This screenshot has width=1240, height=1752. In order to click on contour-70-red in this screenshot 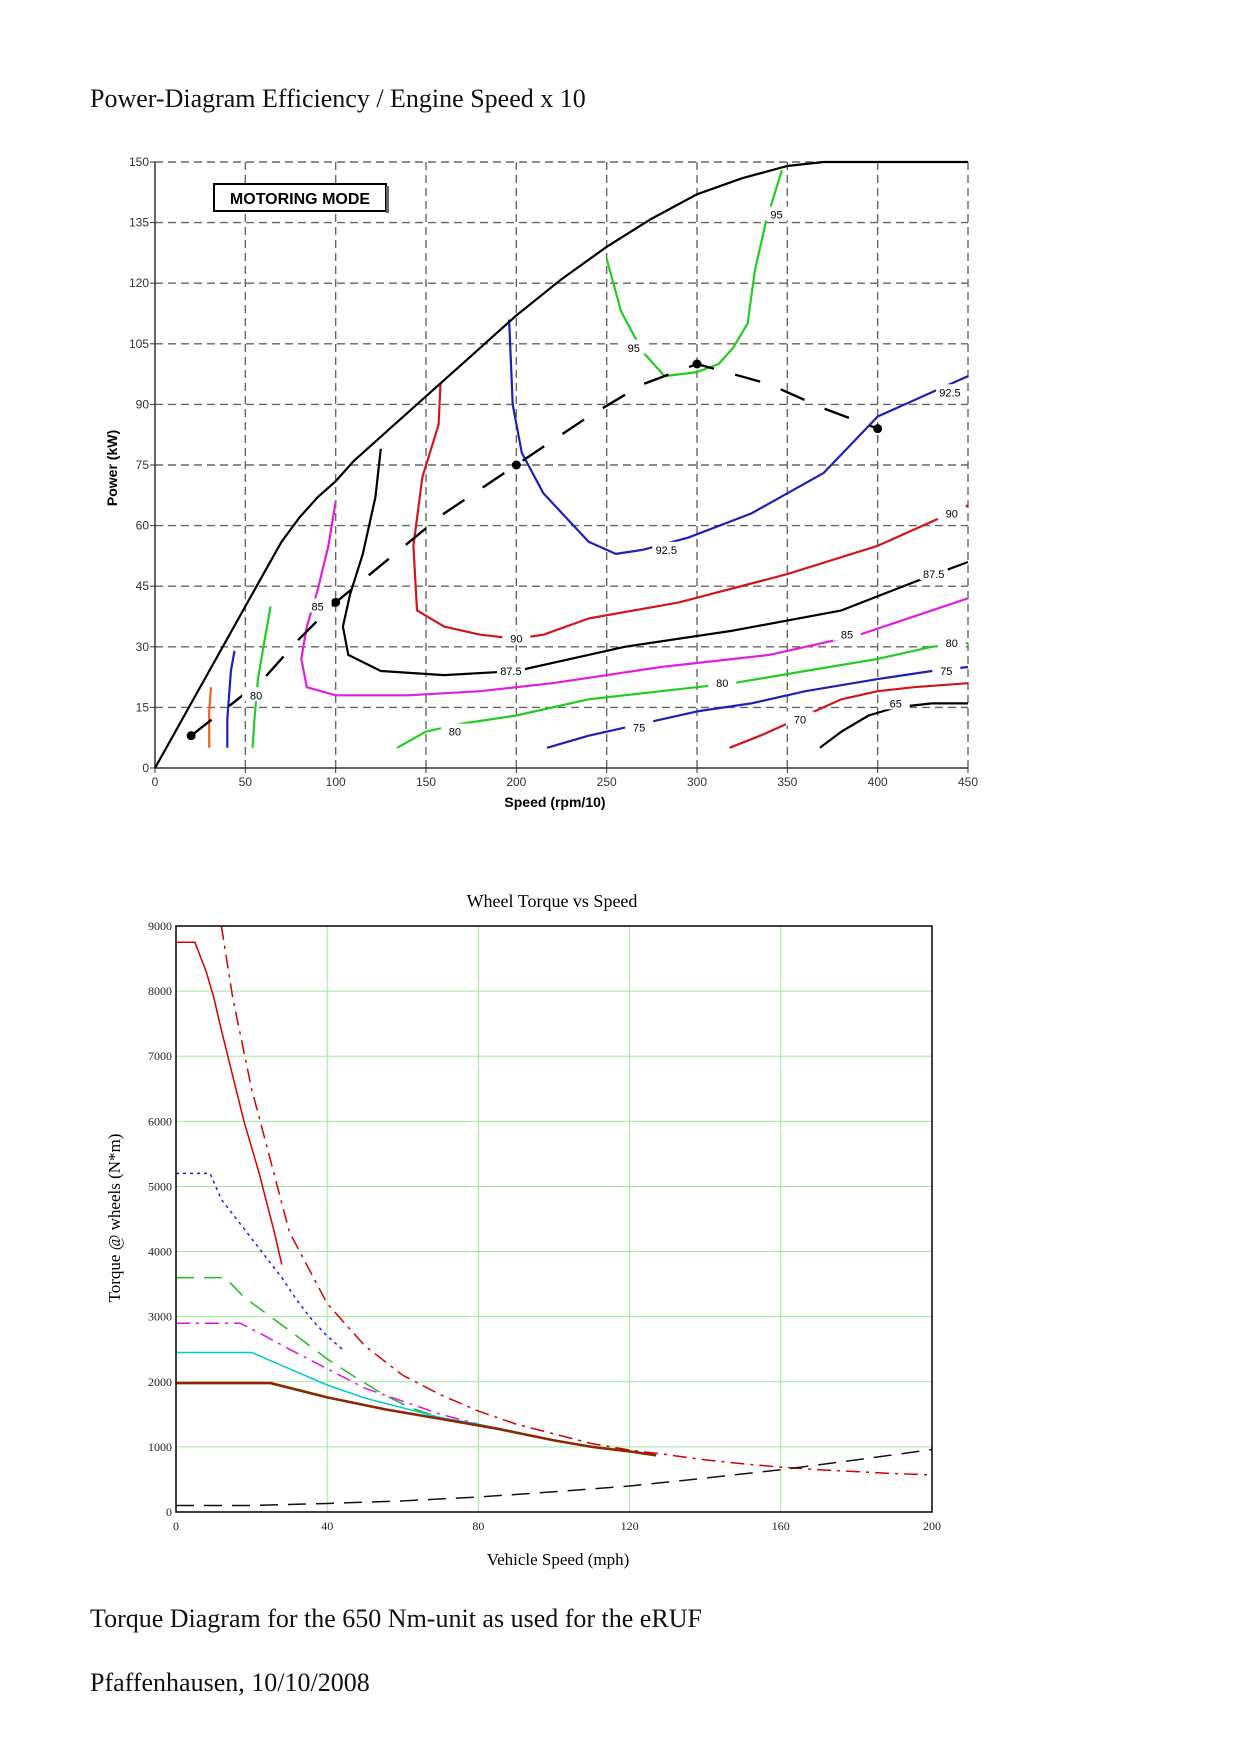, I will do `click(849, 715)`.